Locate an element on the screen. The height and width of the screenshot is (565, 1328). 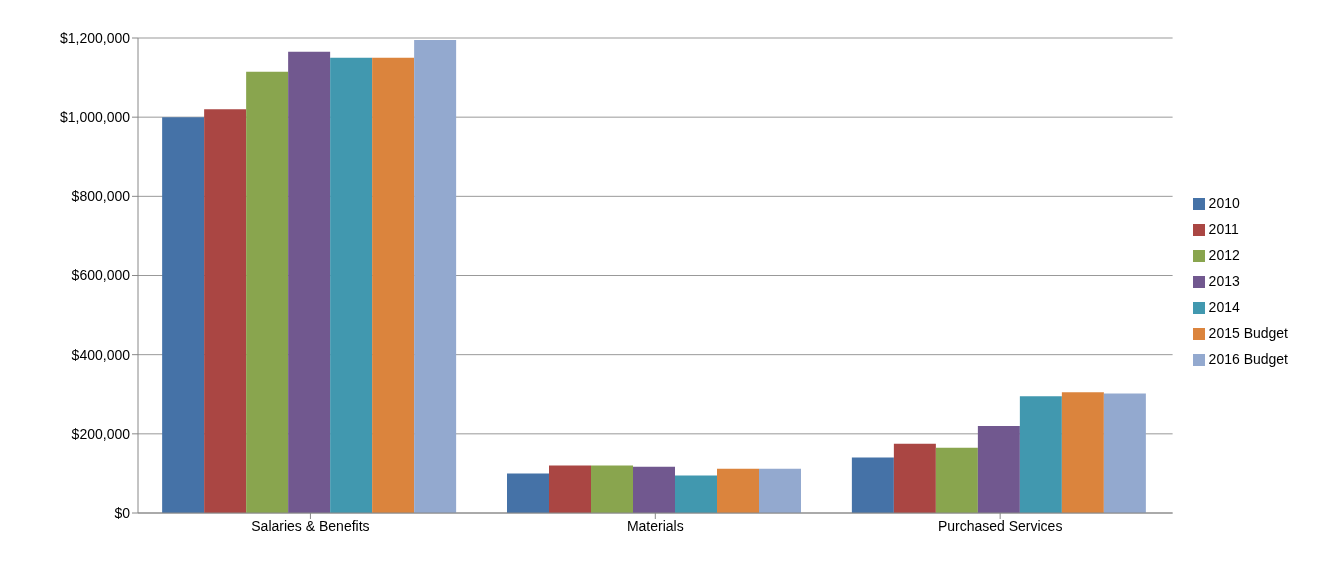
y-tick-label: $800,000 is located at coordinates (101, 196).